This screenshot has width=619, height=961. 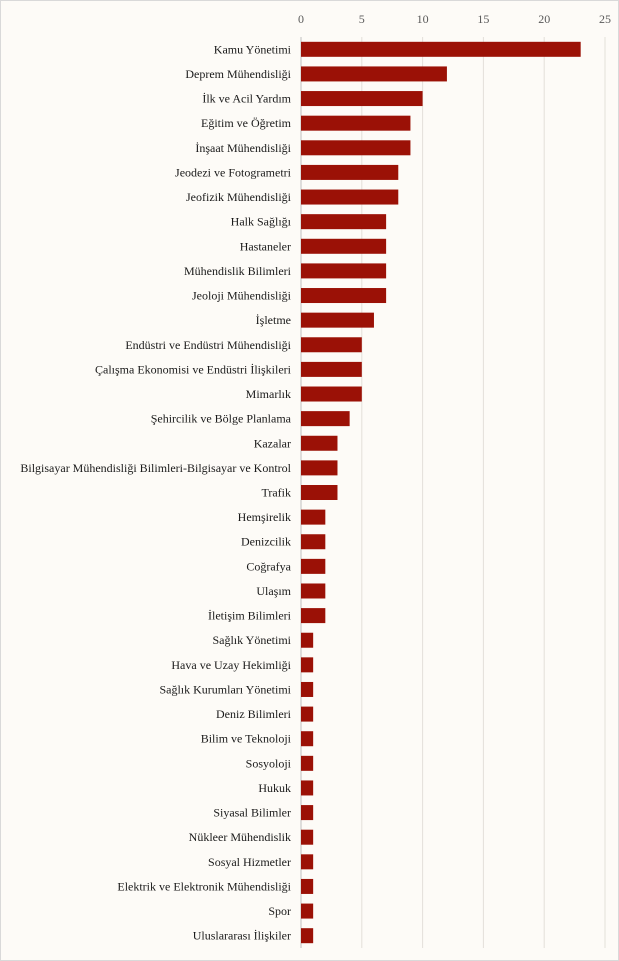 What do you see at coordinates (231, 665) in the screenshot?
I see `category-label: Hava ve Uzay Hekimliği` at bounding box center [231, 665].